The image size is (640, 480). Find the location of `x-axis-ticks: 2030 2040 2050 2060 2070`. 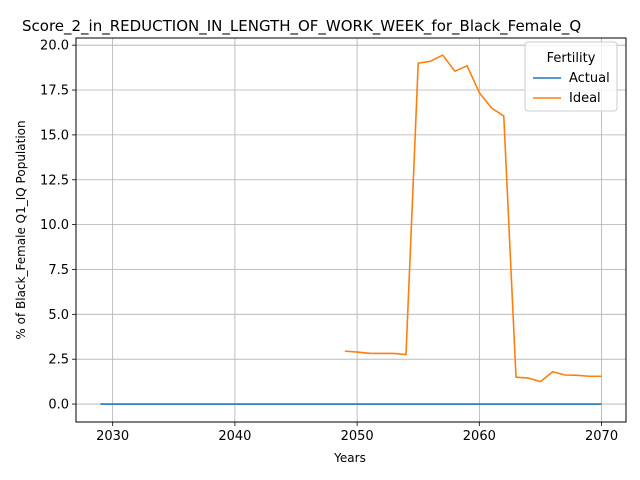

x-axis-ticks: 2030 2040 2050 2060 2070 is located at coordinates (357, 433).